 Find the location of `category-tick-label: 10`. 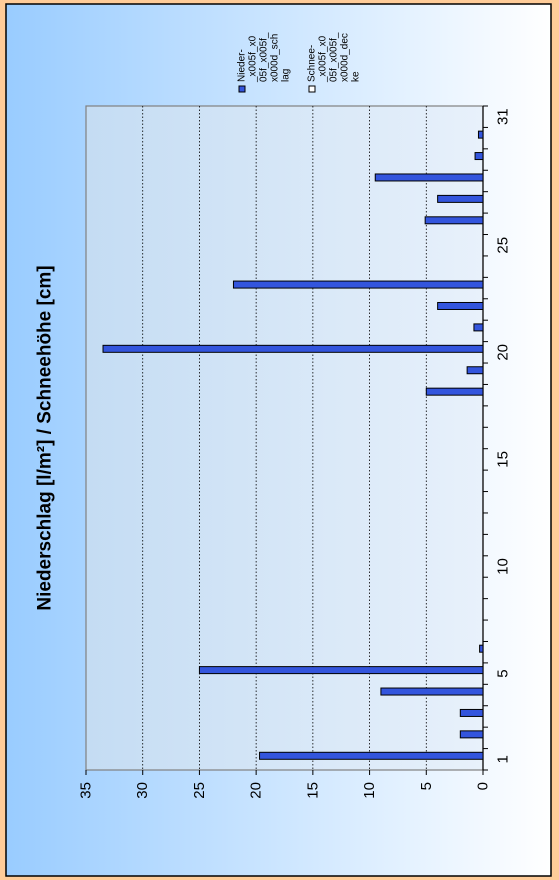

category-tick-label: 10 is located at coordinates (503, 566).